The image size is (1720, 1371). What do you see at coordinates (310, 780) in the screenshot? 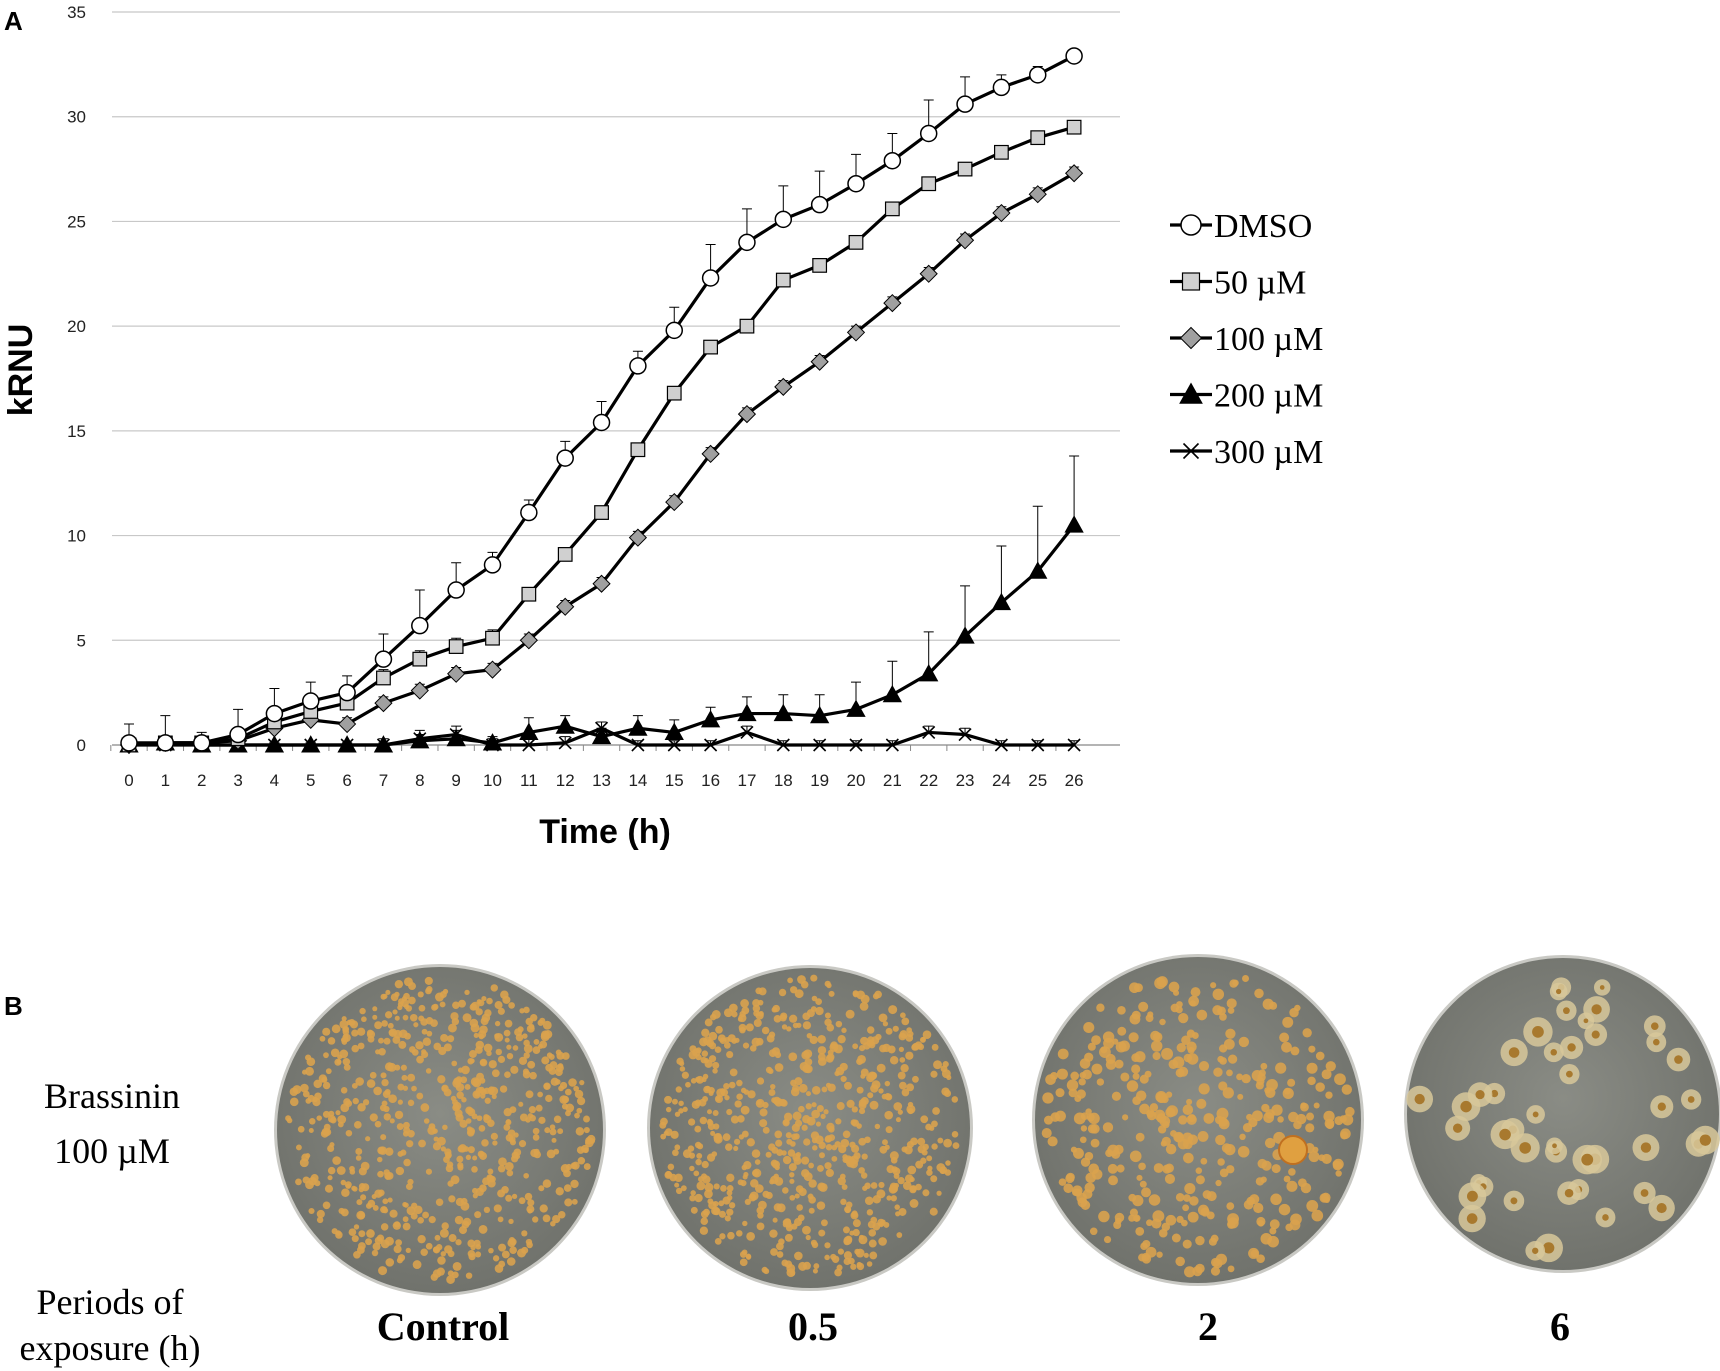
I see `x-tick-label: 5` at bounding box center [310, 780].